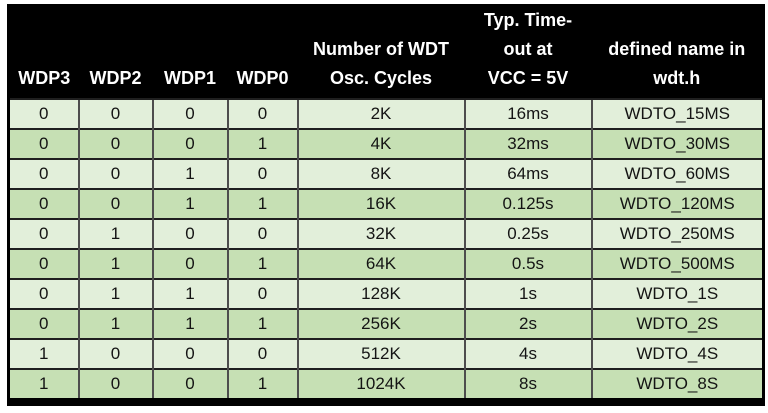 The height and width of the screenshot is (413, 768). Describe the element at coordinates (380, 203) in the screenshot. I see `table-cell: 16K` at that location.